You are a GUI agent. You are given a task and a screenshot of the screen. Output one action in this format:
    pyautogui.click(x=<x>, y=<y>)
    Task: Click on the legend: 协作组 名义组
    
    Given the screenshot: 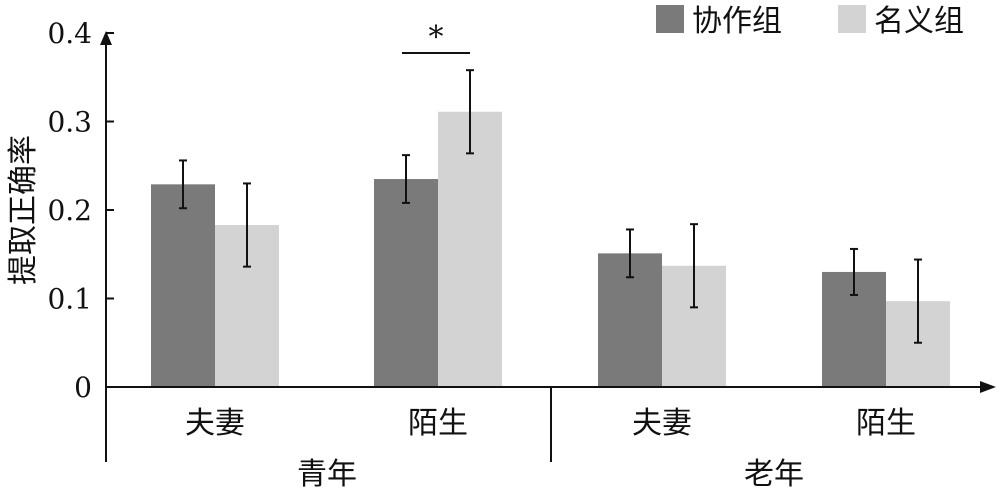 What is the action you would take?
    pyautogui.click(x=810, y=21)
    